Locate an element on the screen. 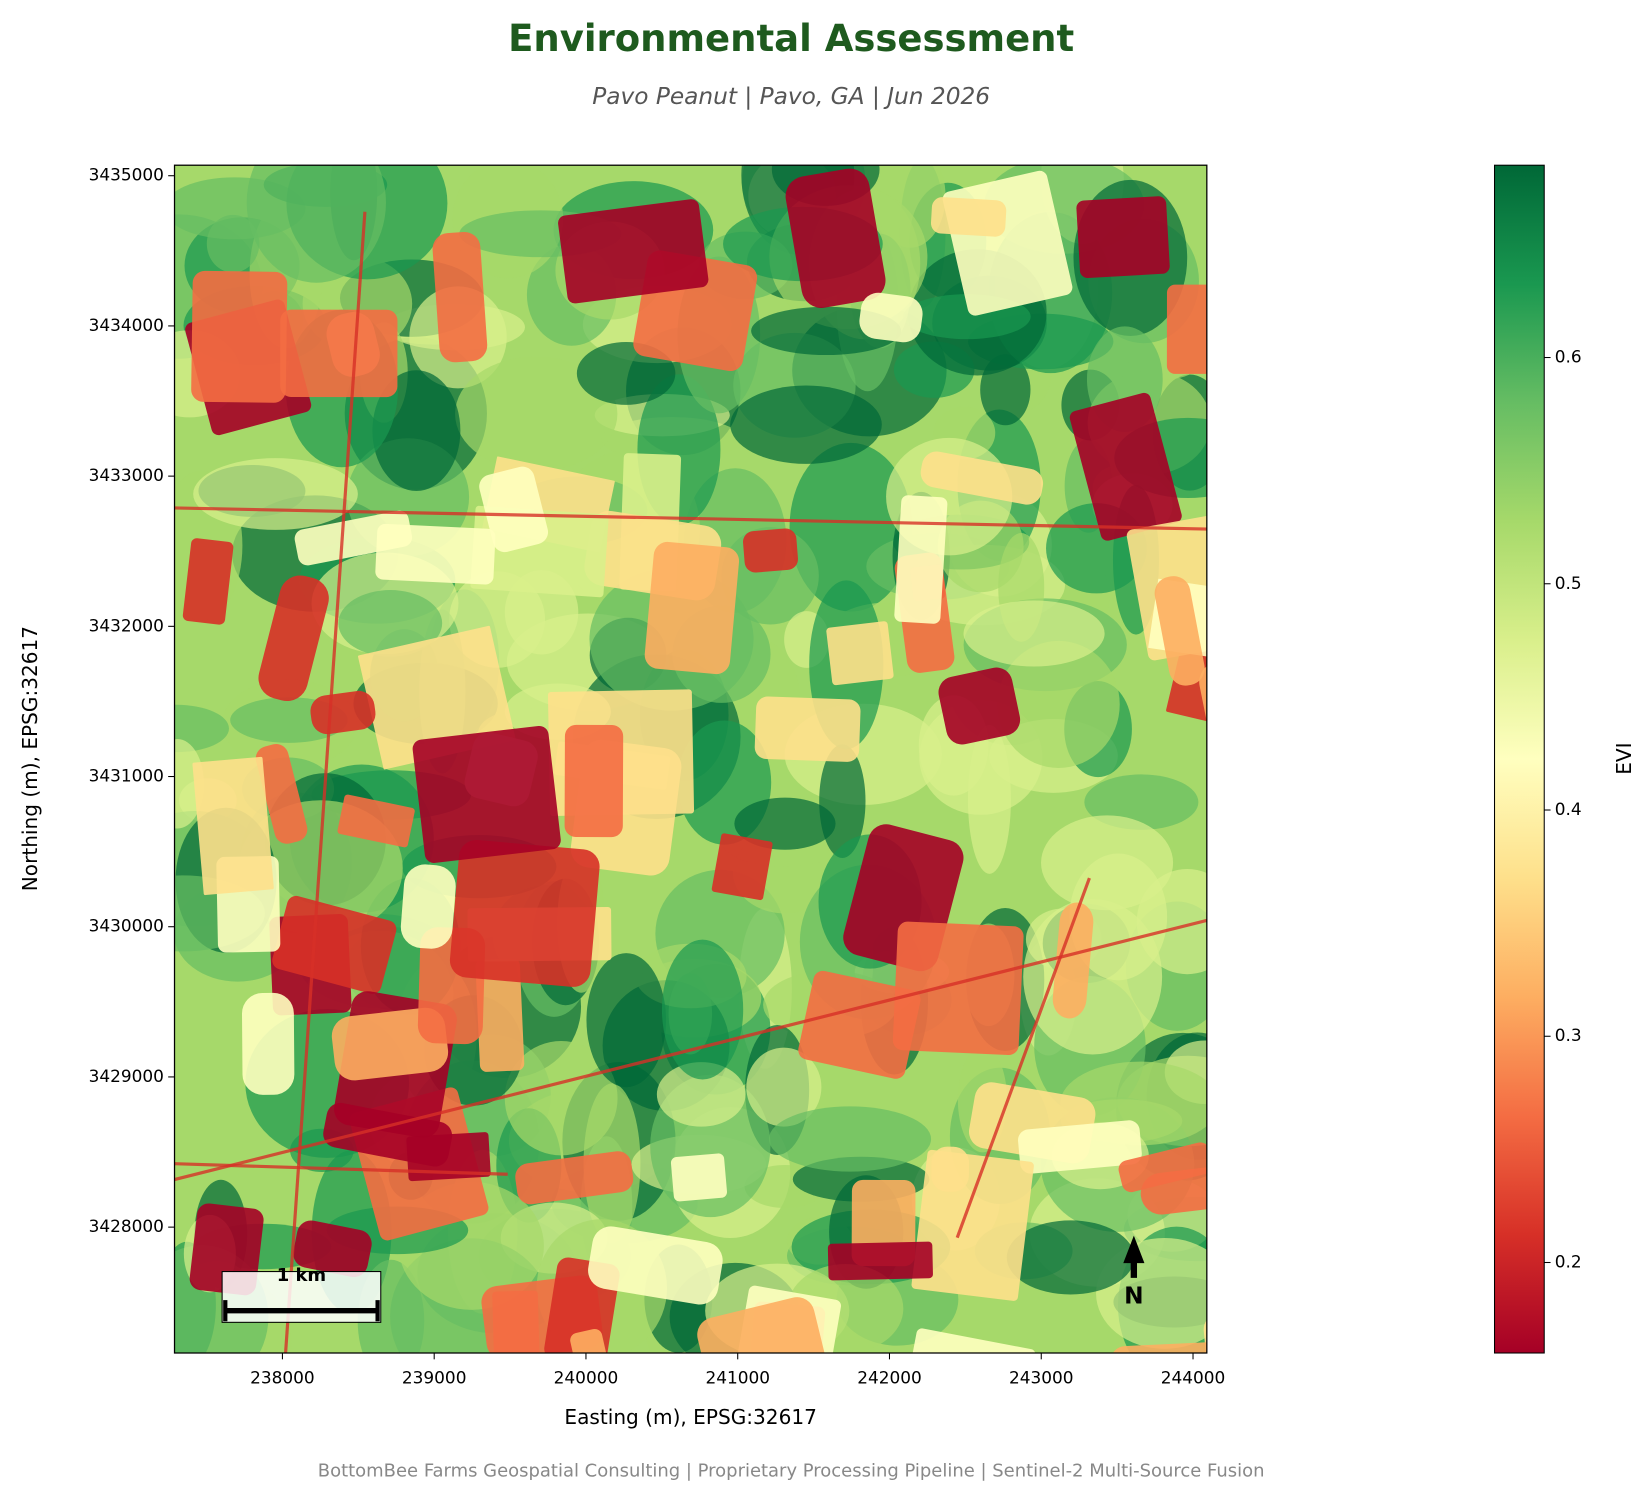 Image resolution: width=1650 pixels, height=1496 pixels. x-tick-label: 243000 is located at coordinates (1041, 1377).